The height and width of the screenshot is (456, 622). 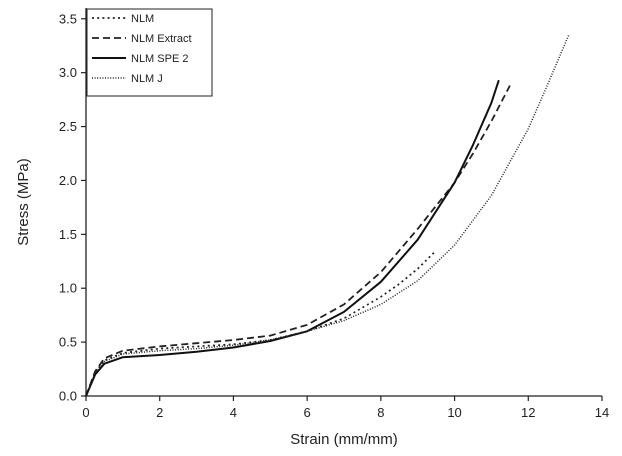 What do you see at coordinates (307, 412) in the screenshot?
I see `x-tick-label: 6` at bounding box center [307, 412].